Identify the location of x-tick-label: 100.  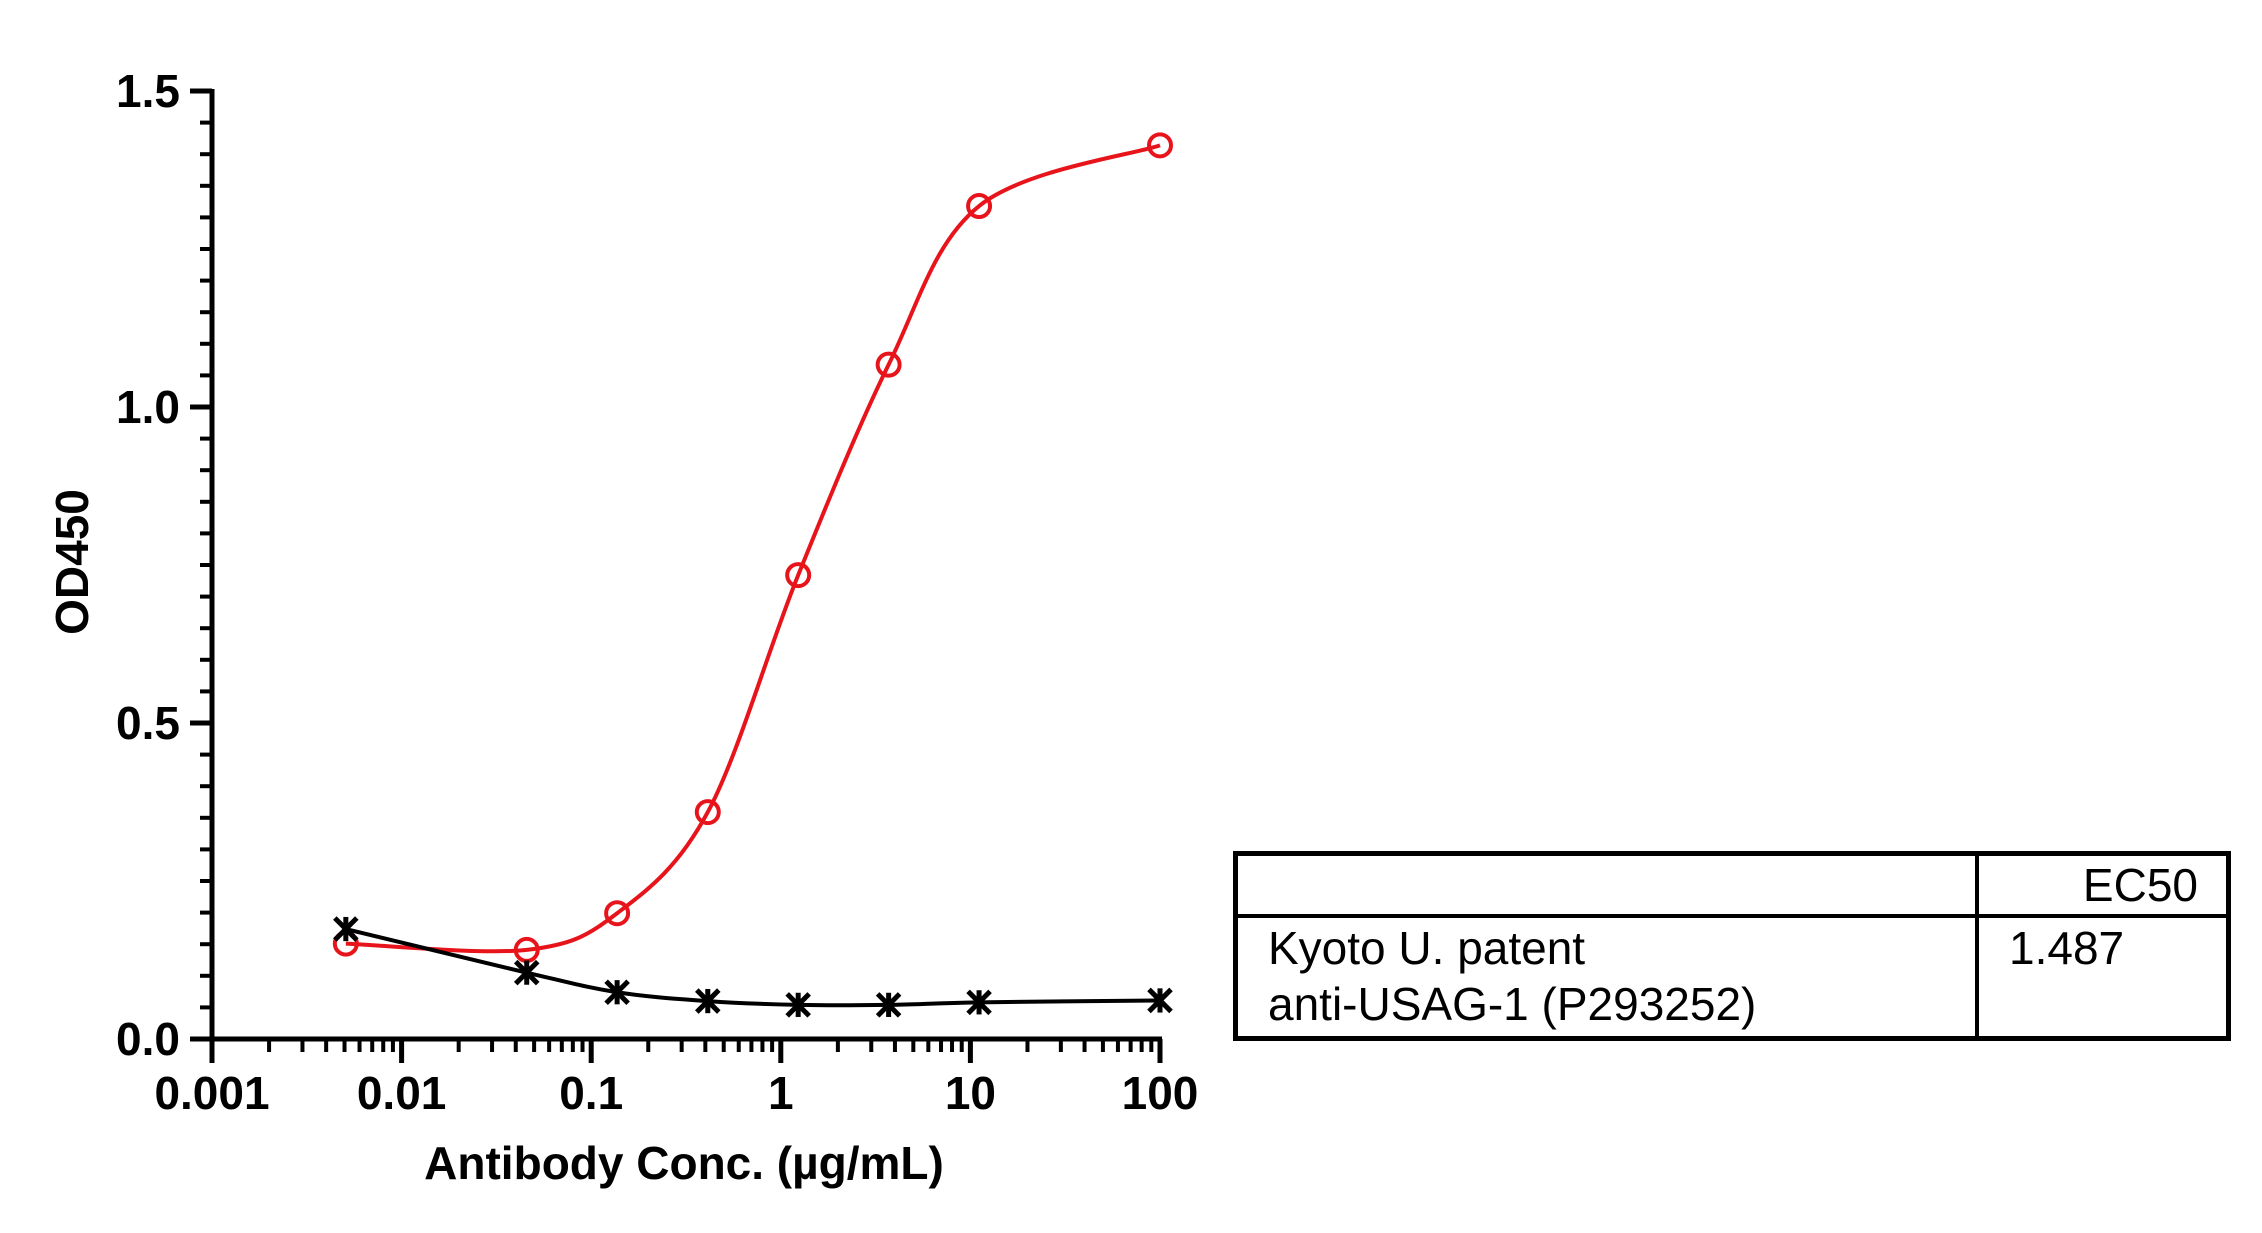
(1160, 1093).